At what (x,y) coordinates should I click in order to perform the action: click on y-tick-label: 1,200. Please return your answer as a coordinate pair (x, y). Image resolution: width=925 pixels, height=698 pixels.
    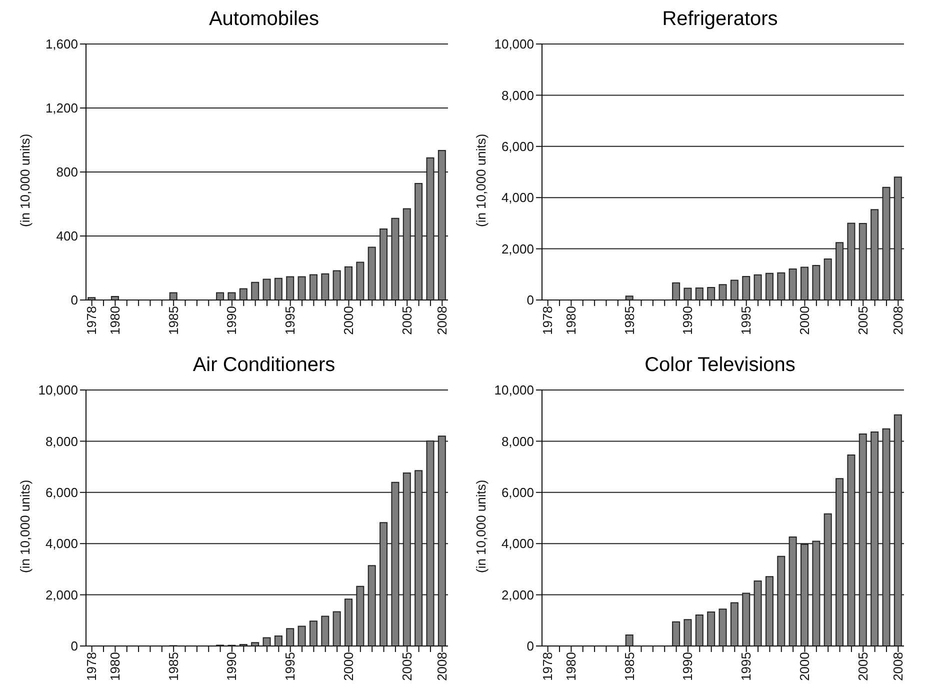
    Looking at the image, I should click on (61, 108).